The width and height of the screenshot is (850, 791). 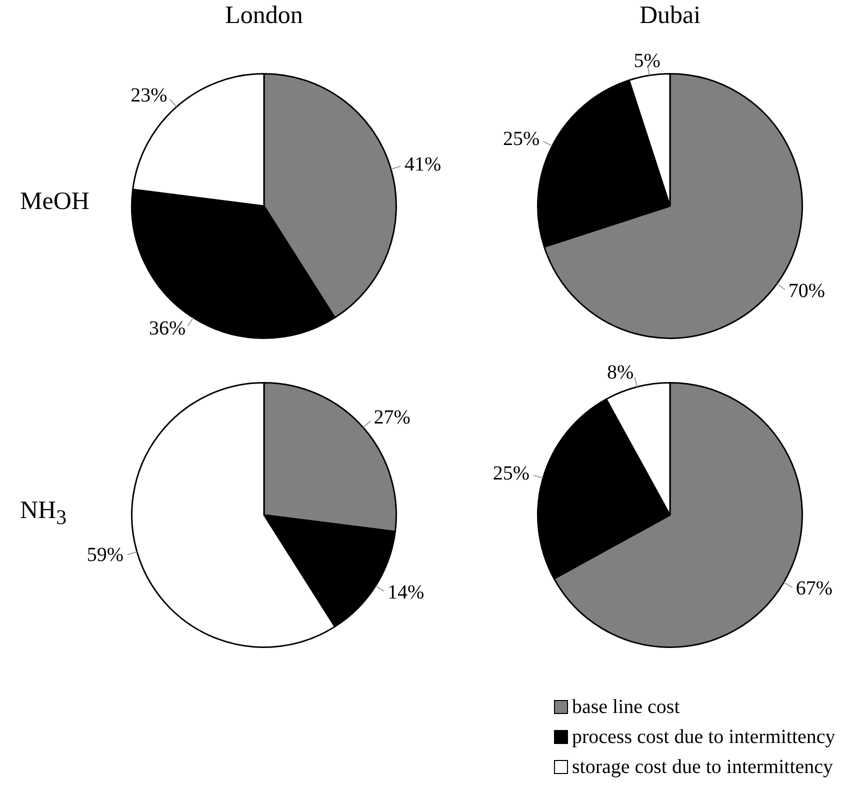 What do you see at coordinates (703, 767) in the screenshot?
I see `legend-label: storage cost due to intermittency` at bounding box center [703, 767].